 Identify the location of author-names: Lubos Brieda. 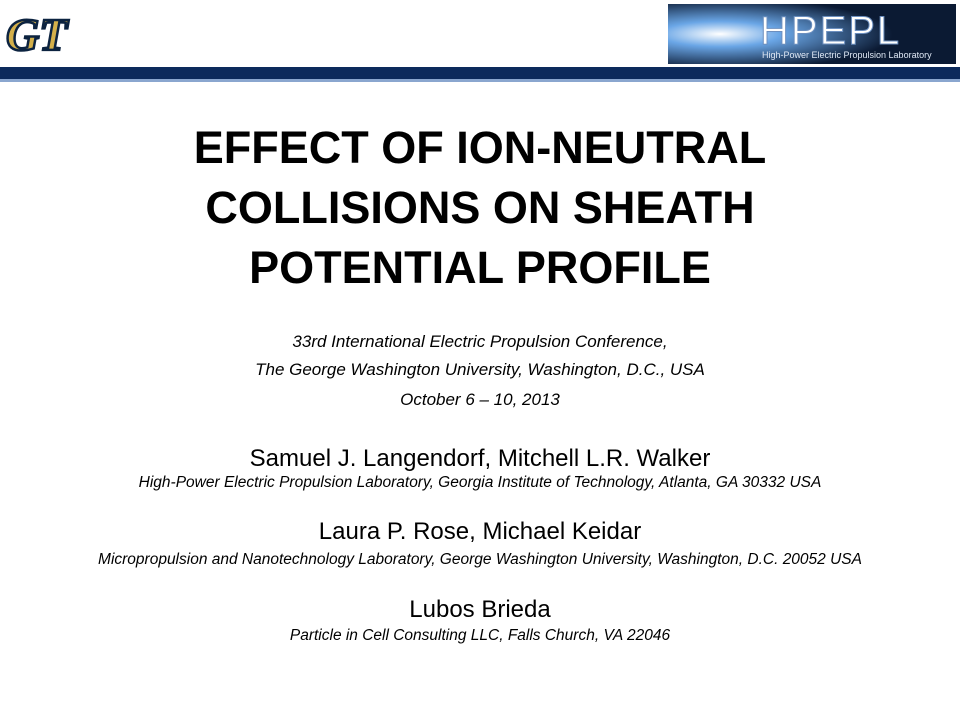
(480, 609).